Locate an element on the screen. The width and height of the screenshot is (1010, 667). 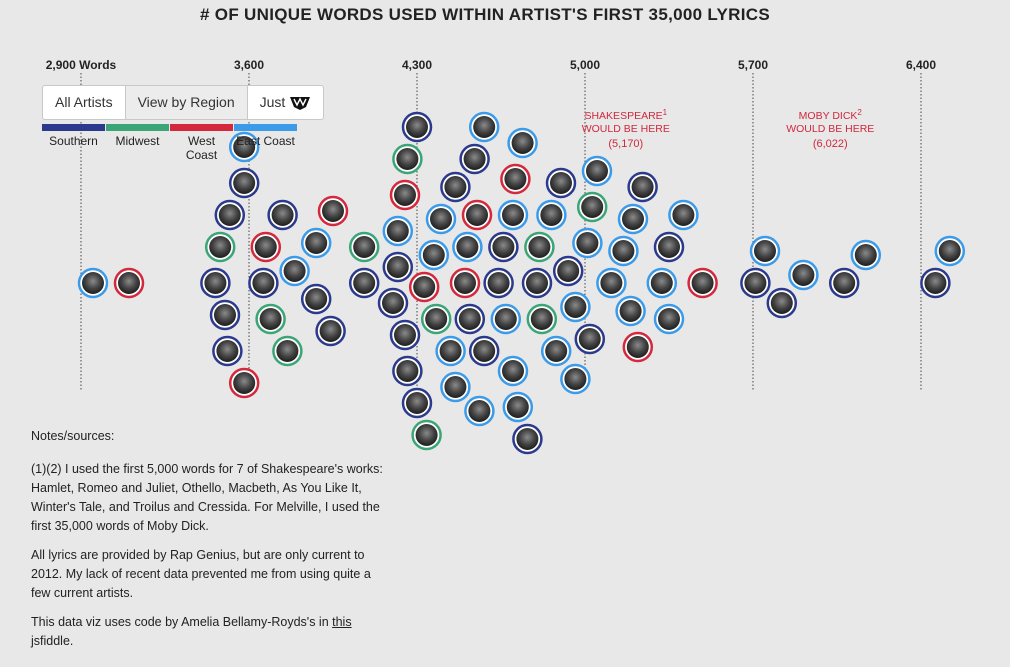
tab-just-wu-tang: Just is located at coordinates (286, 102).